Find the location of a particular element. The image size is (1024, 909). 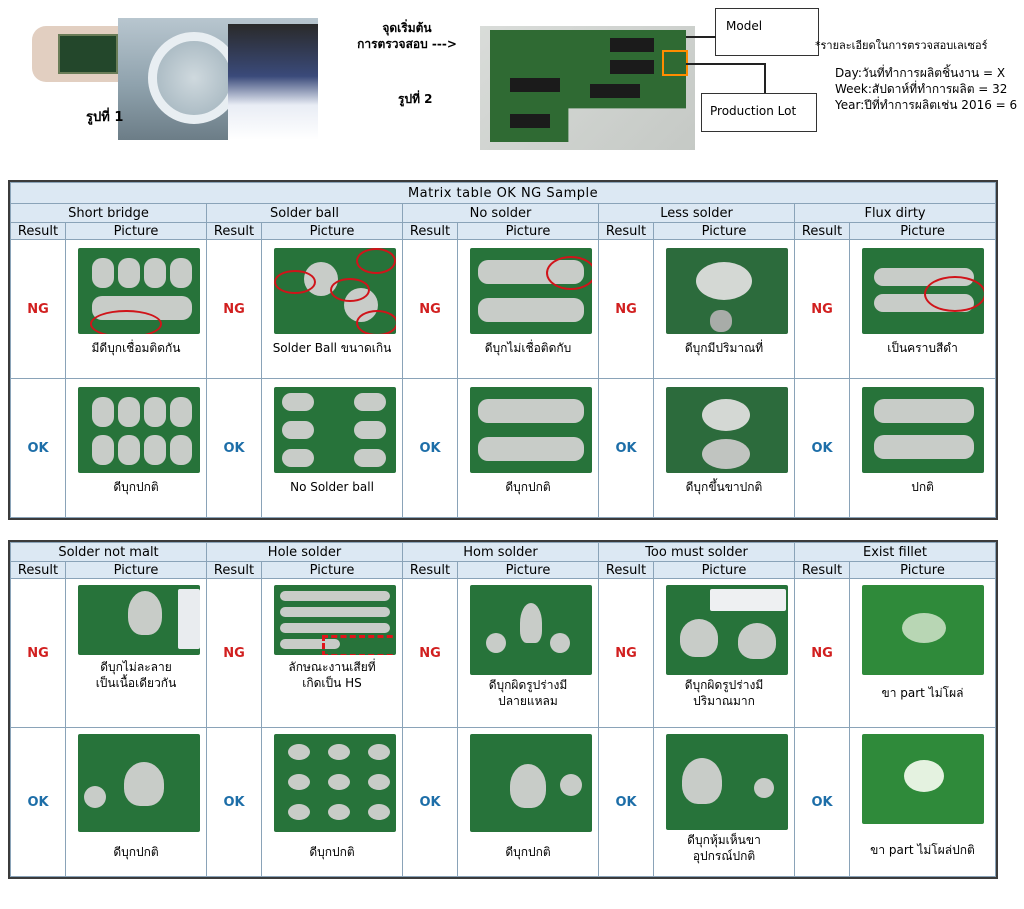

model-leader-line is located at coordinates (701, 37).